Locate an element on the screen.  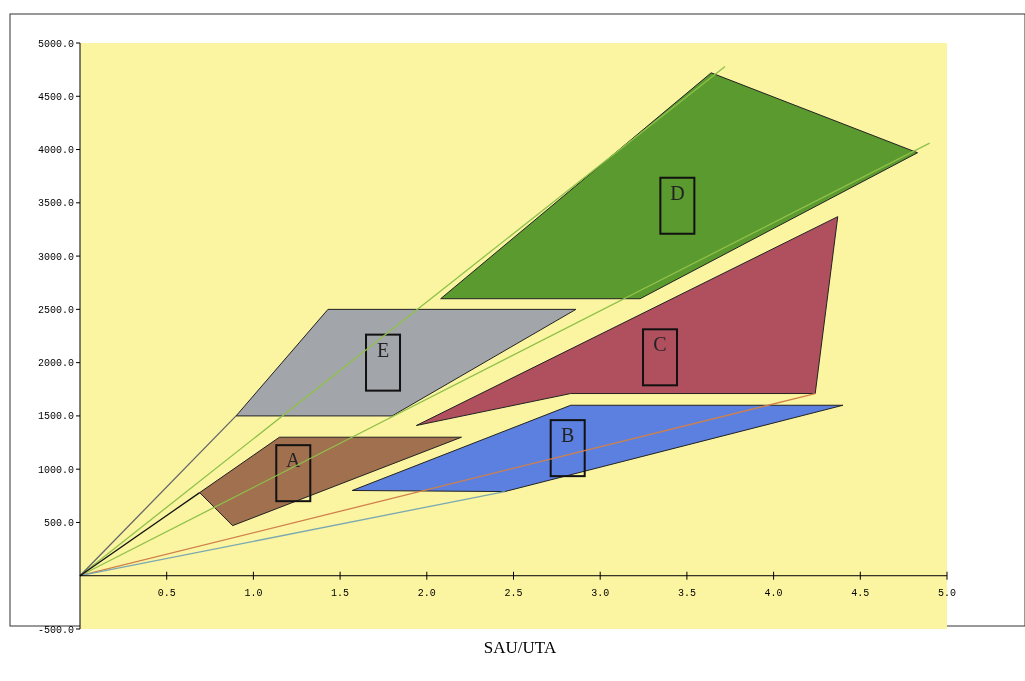
y-tick-label: 4500.0 is located at coordinates (55, 97).